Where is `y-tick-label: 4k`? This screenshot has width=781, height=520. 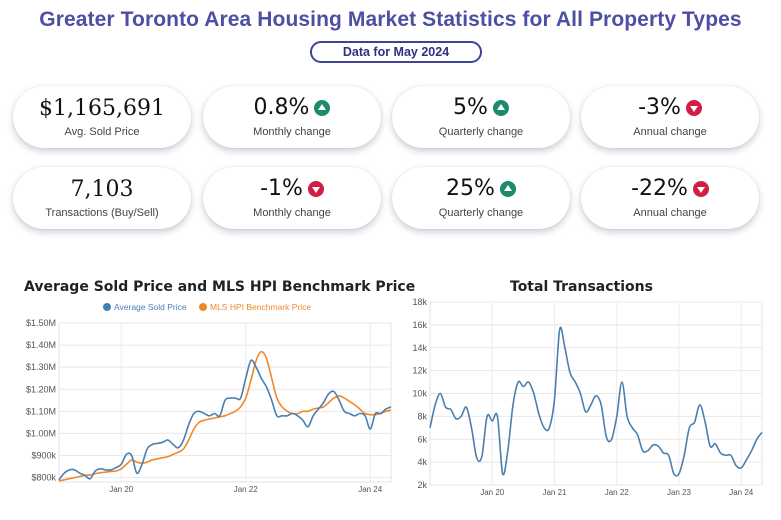 y-tick-label: 4k is located at coordinates (422, 462).